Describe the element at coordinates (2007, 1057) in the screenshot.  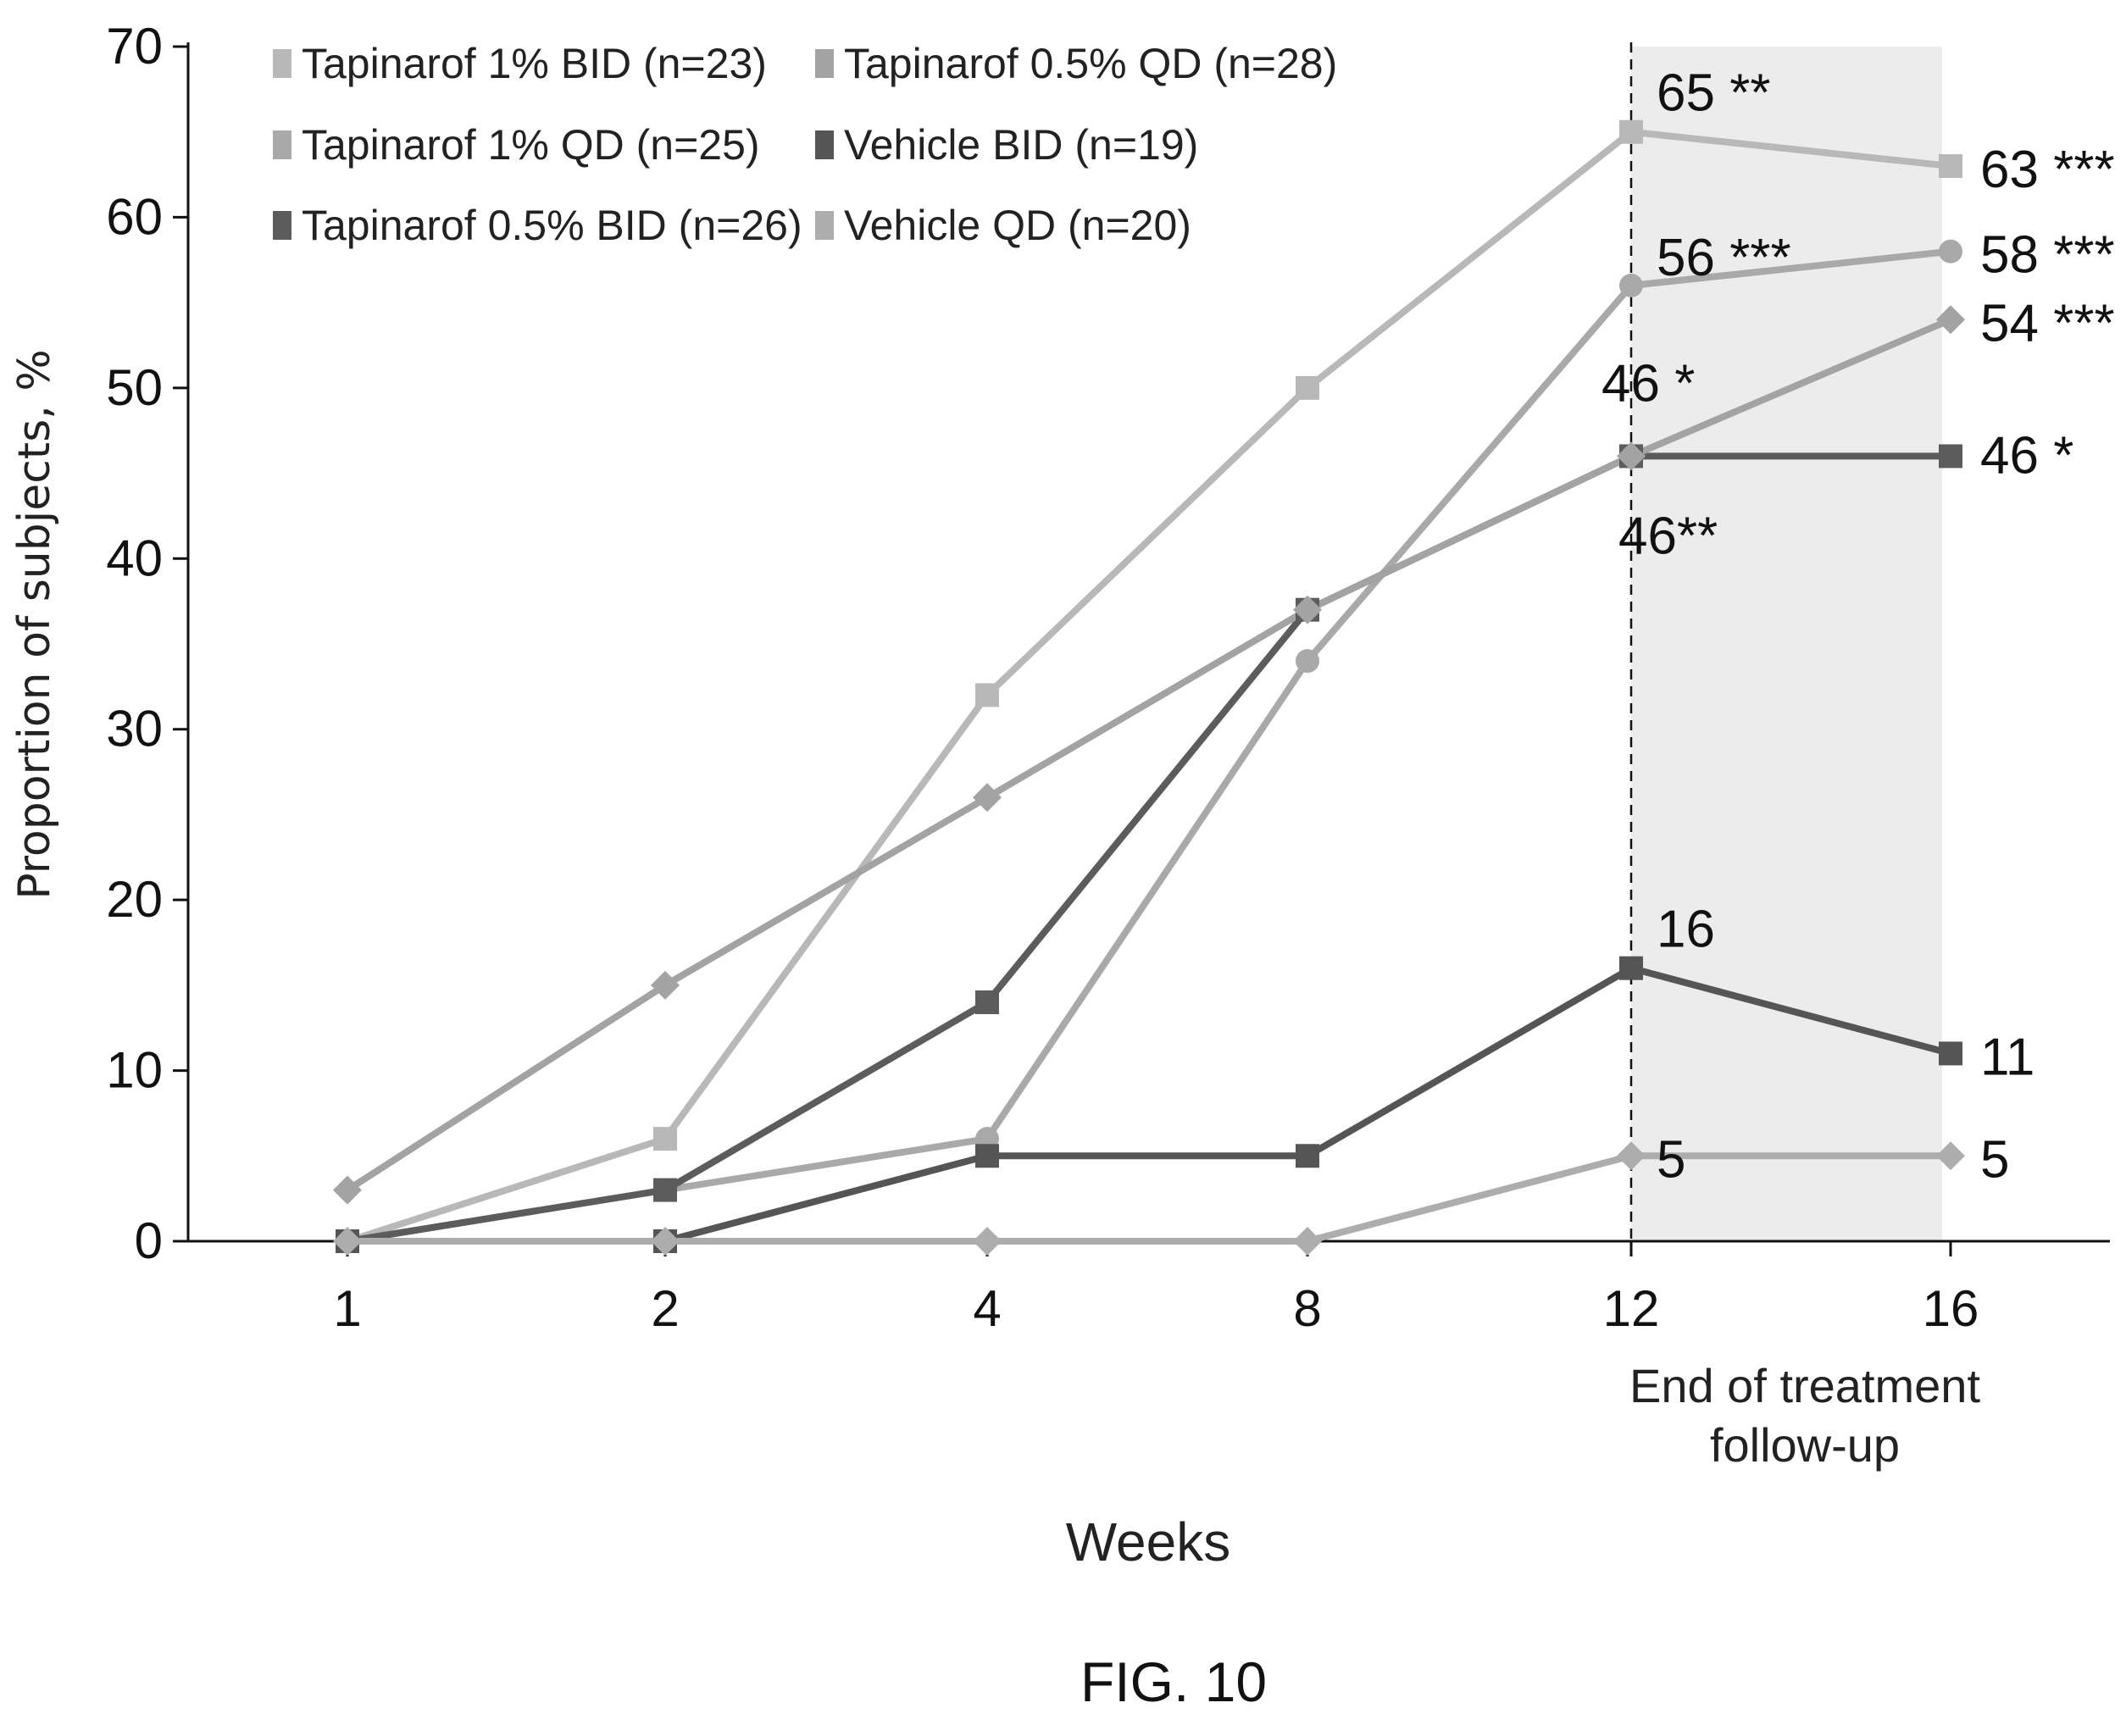
I see `data-annotation: 11` at that location.